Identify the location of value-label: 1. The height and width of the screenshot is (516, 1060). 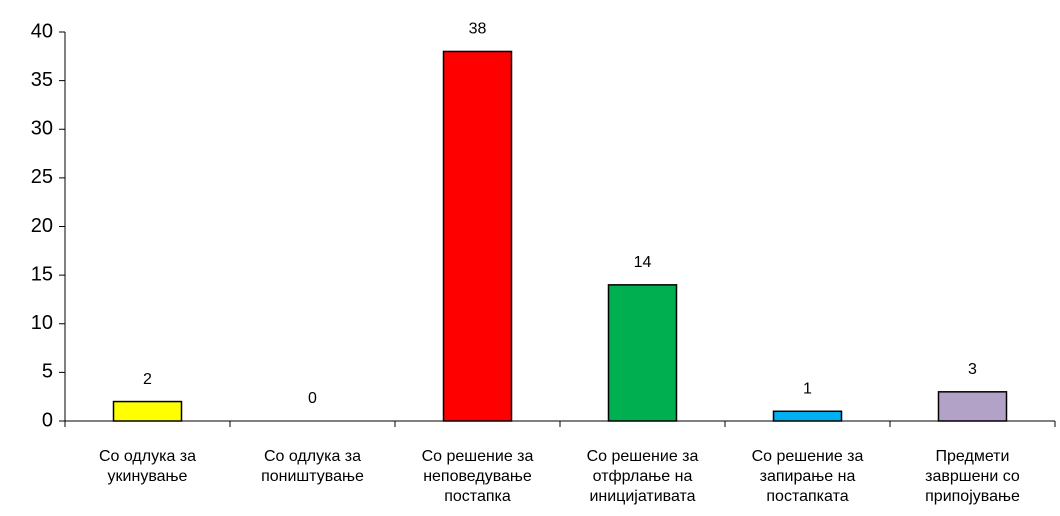
(807, 388).